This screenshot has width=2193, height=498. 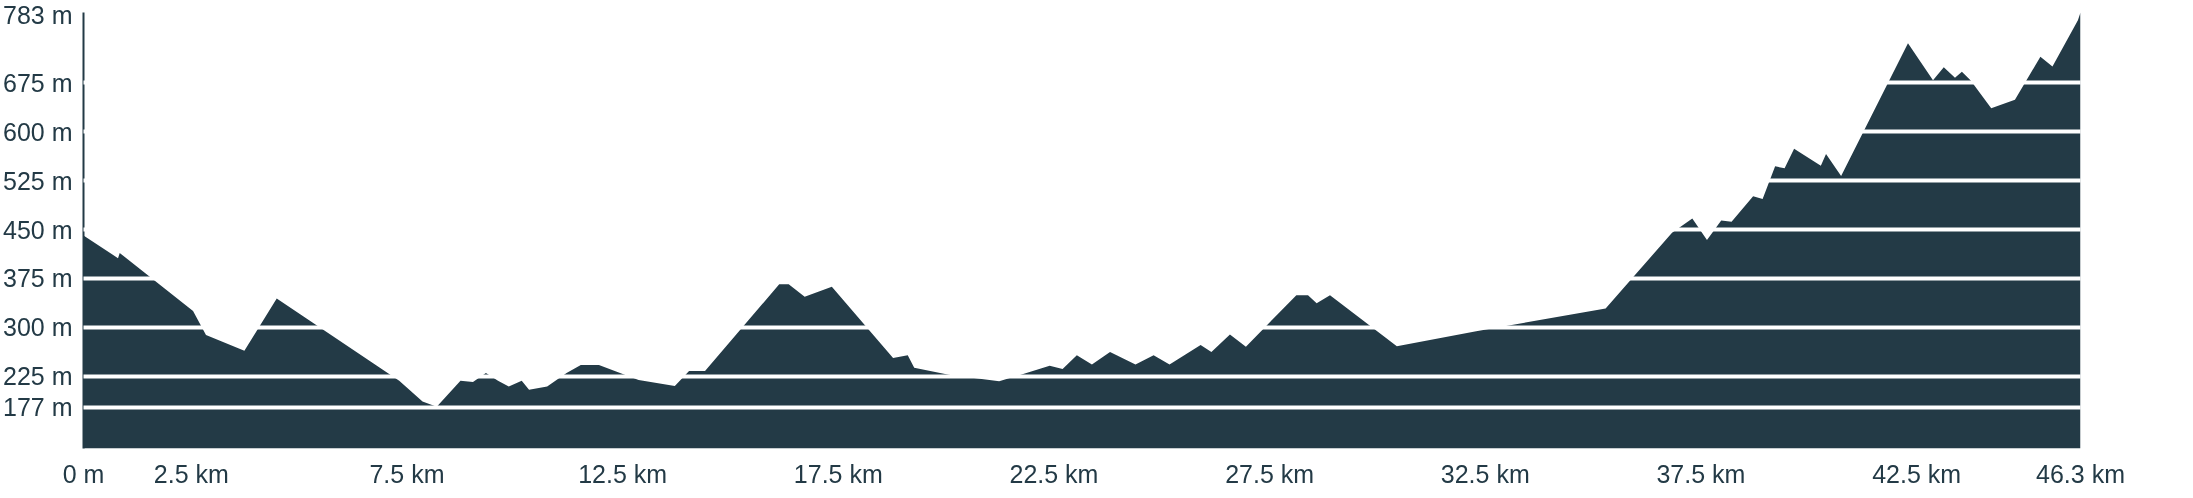 I want to click on x-tick-label: 7.5 km, so click(x=407, y=473).